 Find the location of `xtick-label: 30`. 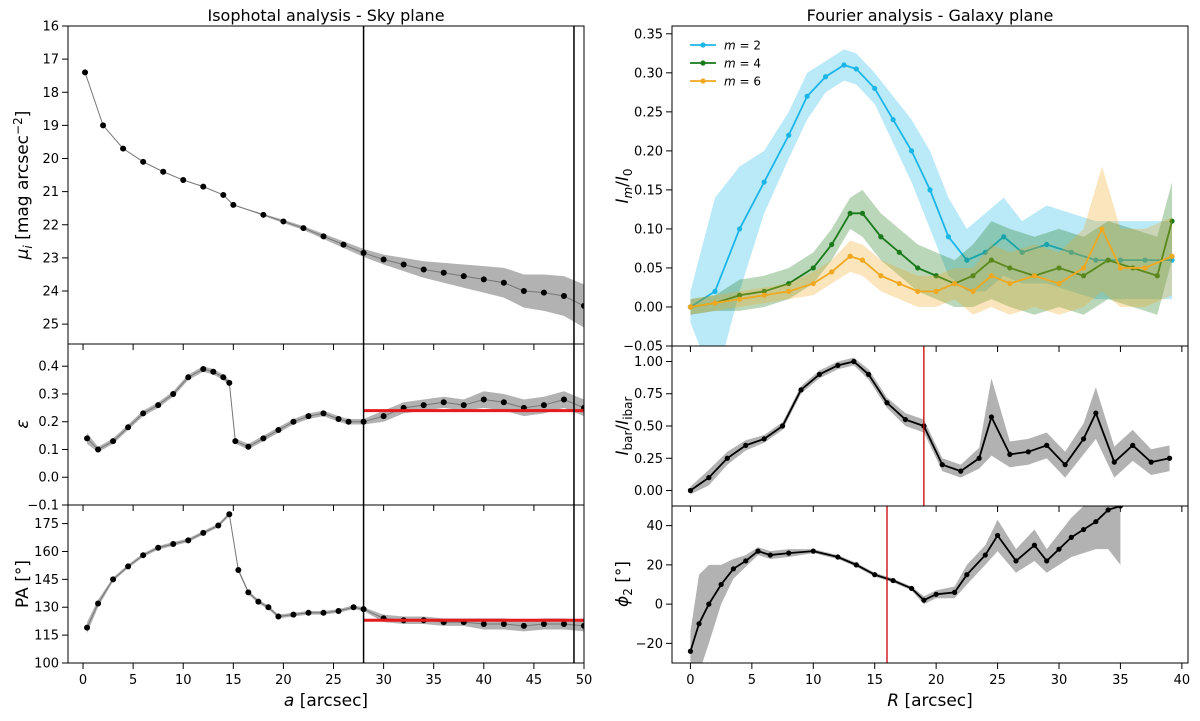

xtick-label: 30 is located at coordinates (383, 680).